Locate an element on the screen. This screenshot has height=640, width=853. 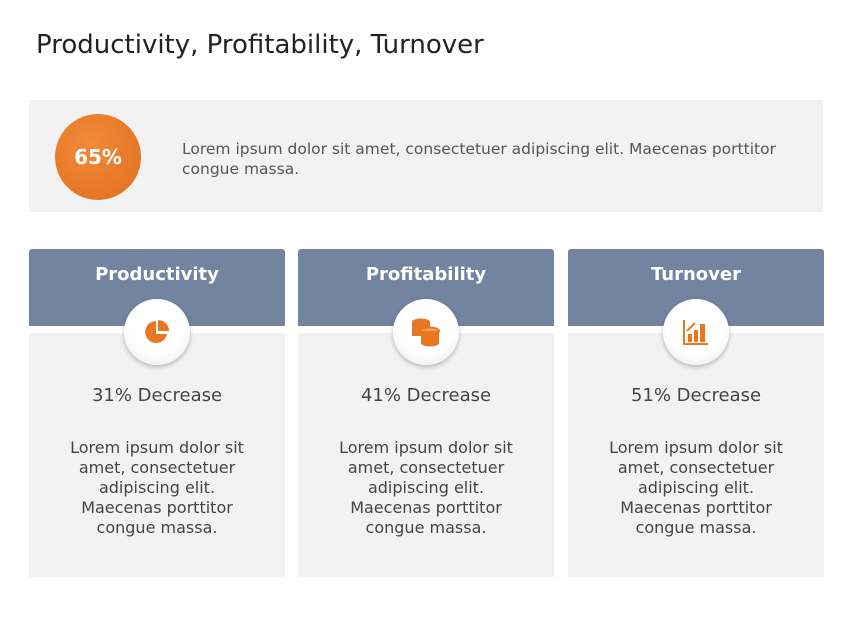
page-title: Productivity, Profitability, Turnover is located at coordinates (260, 45).